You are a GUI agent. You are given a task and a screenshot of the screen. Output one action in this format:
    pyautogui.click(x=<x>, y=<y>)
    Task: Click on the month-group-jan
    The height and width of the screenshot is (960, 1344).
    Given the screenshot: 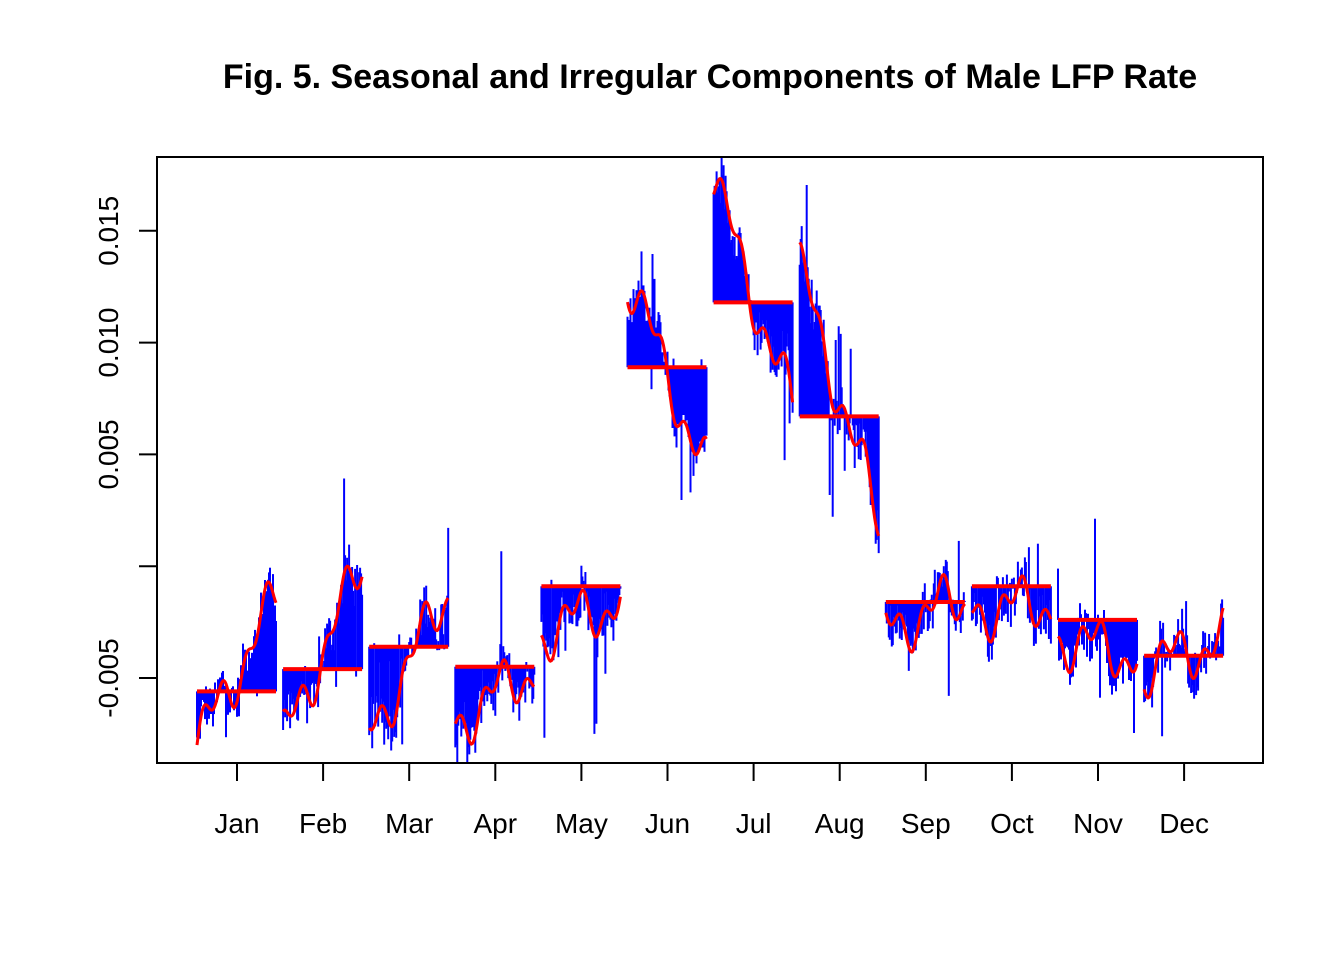 What is the action you would take?
    pyautogui.click(x=236, y=656)
    